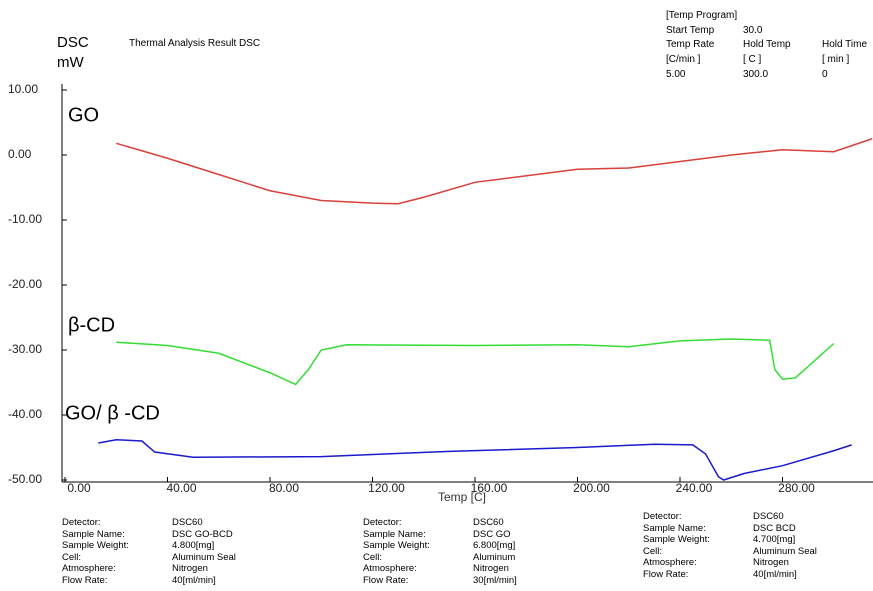 The width and height of the screenshot is (873, 591). I want to click on x-tick-label: 120.00, so click(386, 488).